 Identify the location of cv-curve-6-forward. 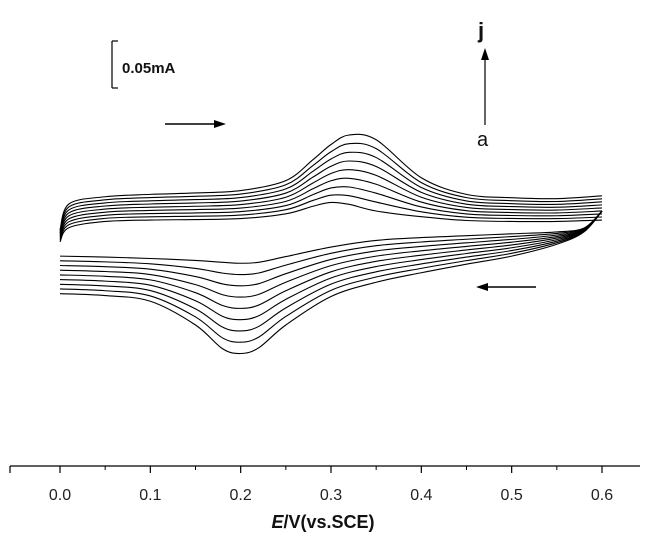
(331, 197).